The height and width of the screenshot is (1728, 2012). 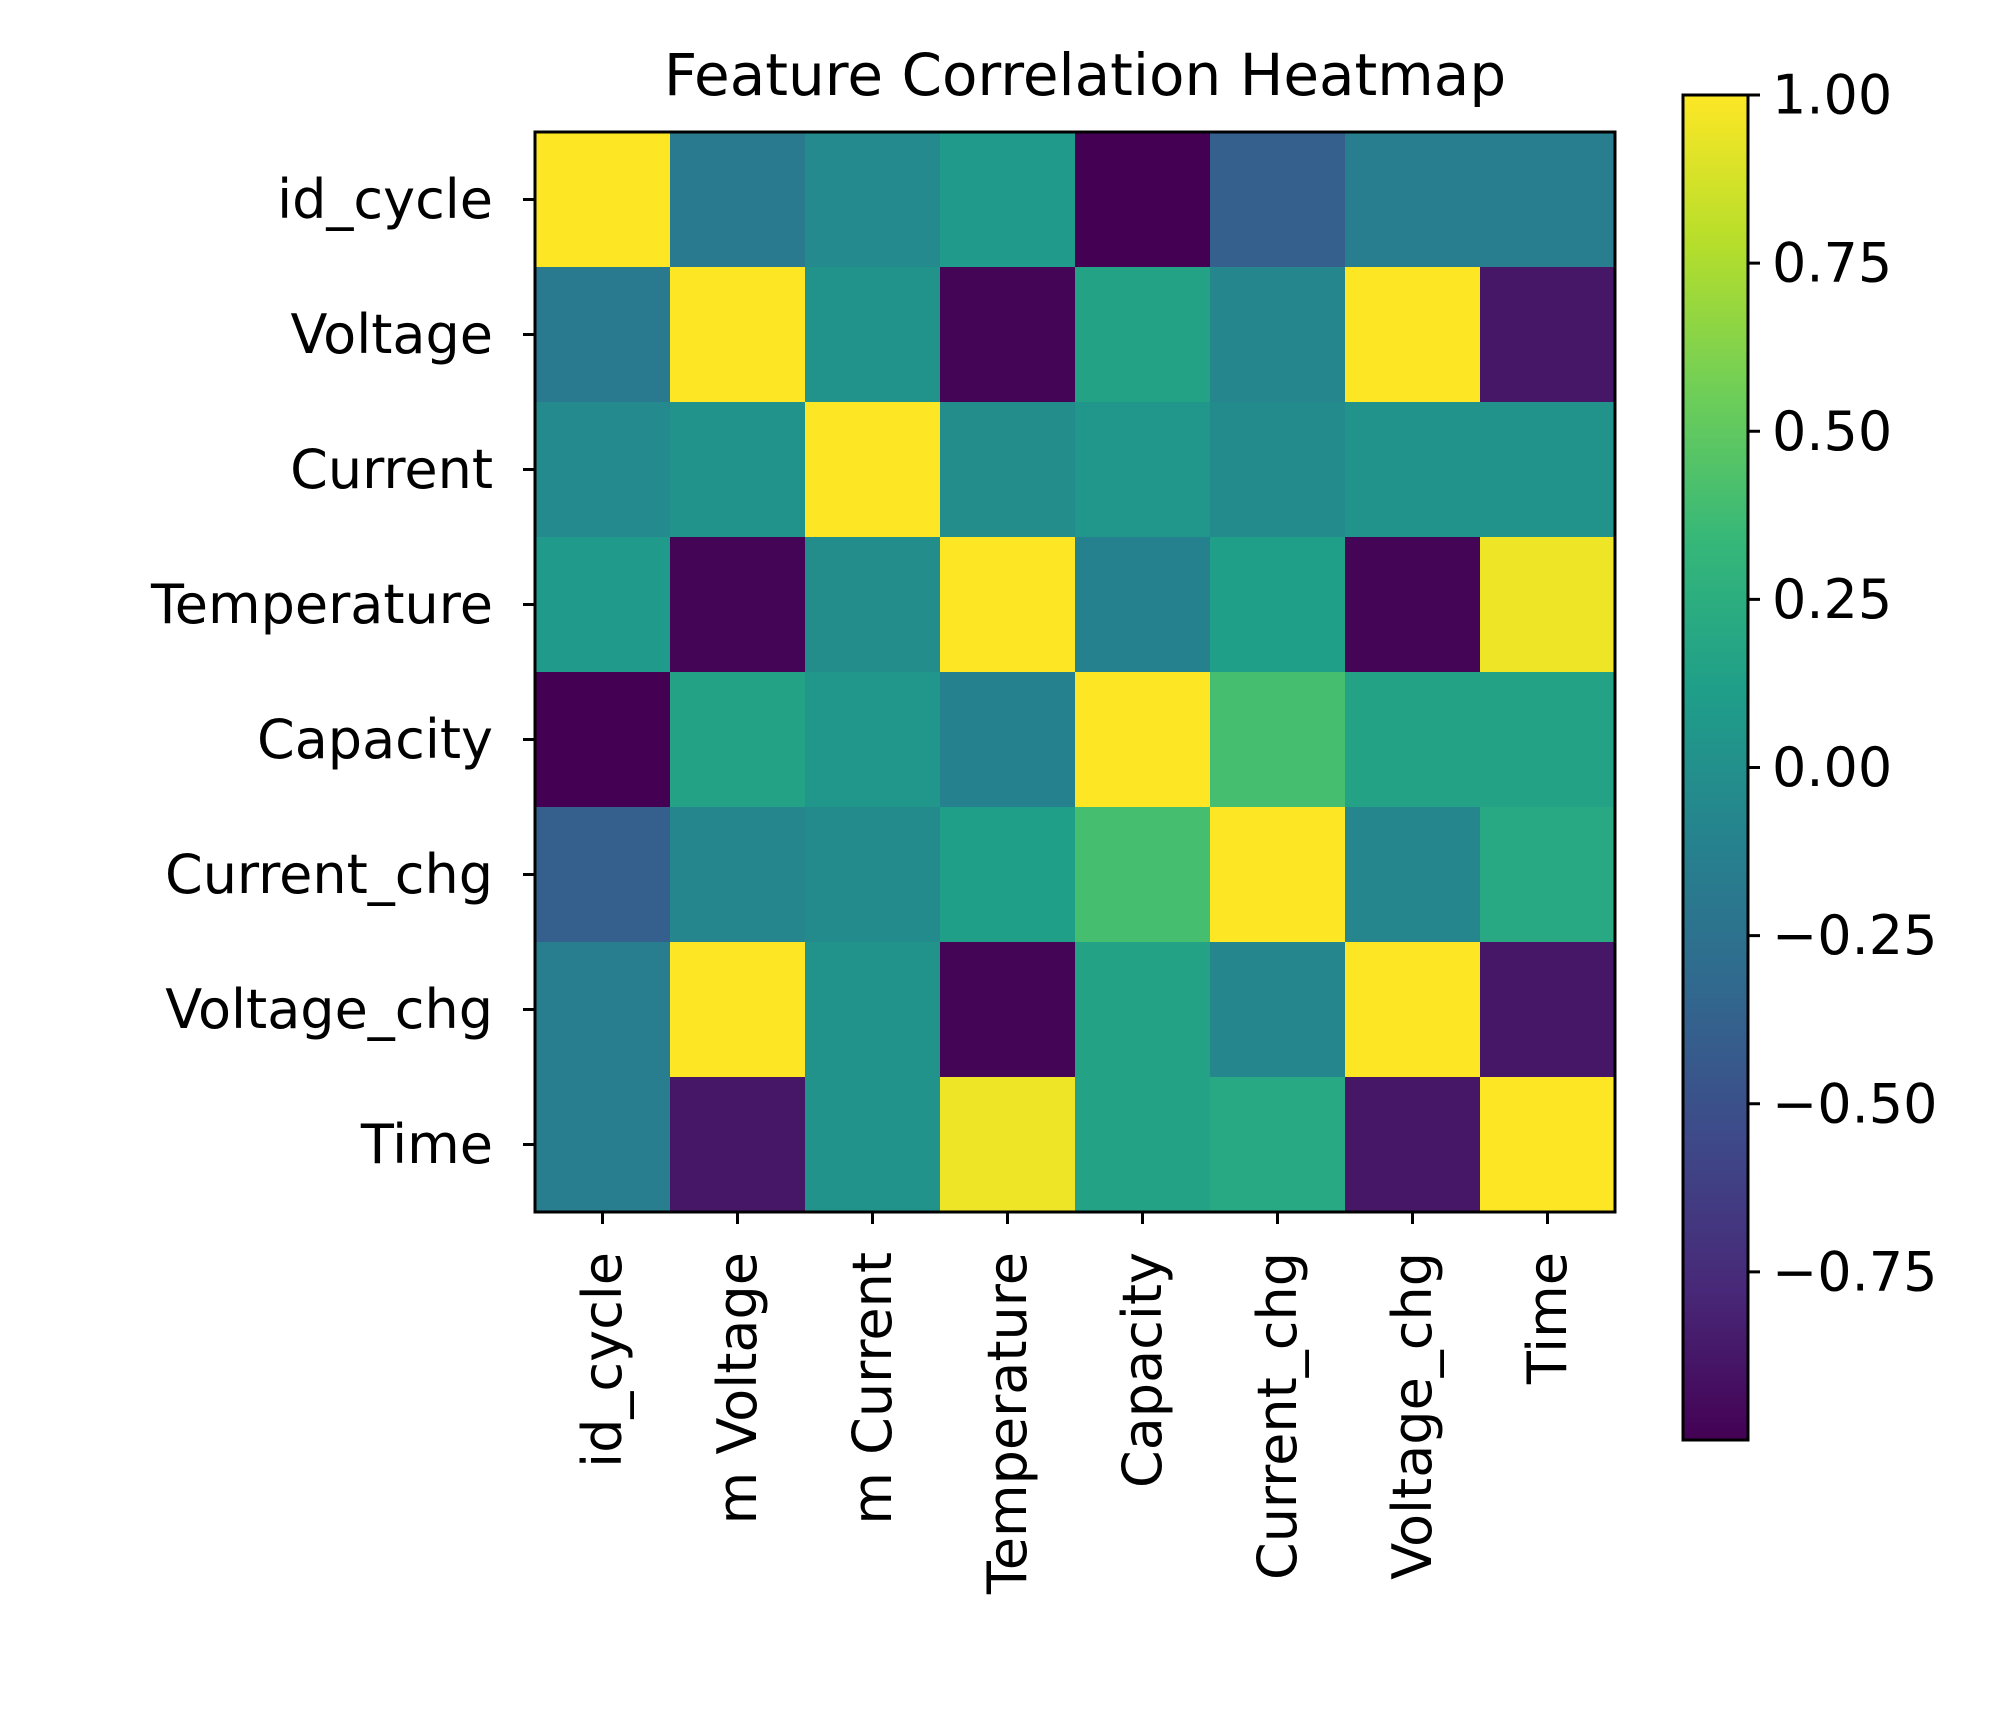 What do you see at coordinates (738, 1010) in the screenshot?
I see `heatmap-cell-r6-c1` at bounding box center [738, 1010].